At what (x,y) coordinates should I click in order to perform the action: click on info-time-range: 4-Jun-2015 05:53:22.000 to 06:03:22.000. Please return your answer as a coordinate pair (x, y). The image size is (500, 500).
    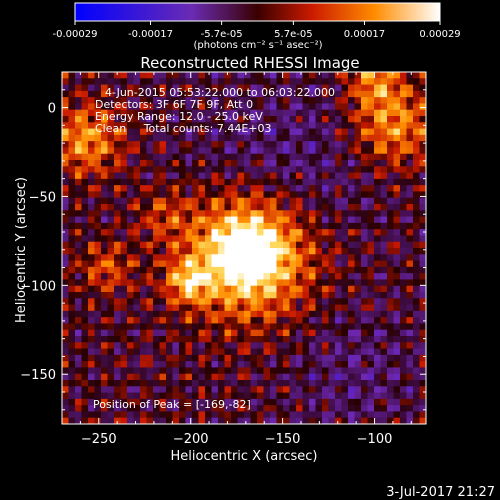
    Looking at the image, I should click on (220, 92).